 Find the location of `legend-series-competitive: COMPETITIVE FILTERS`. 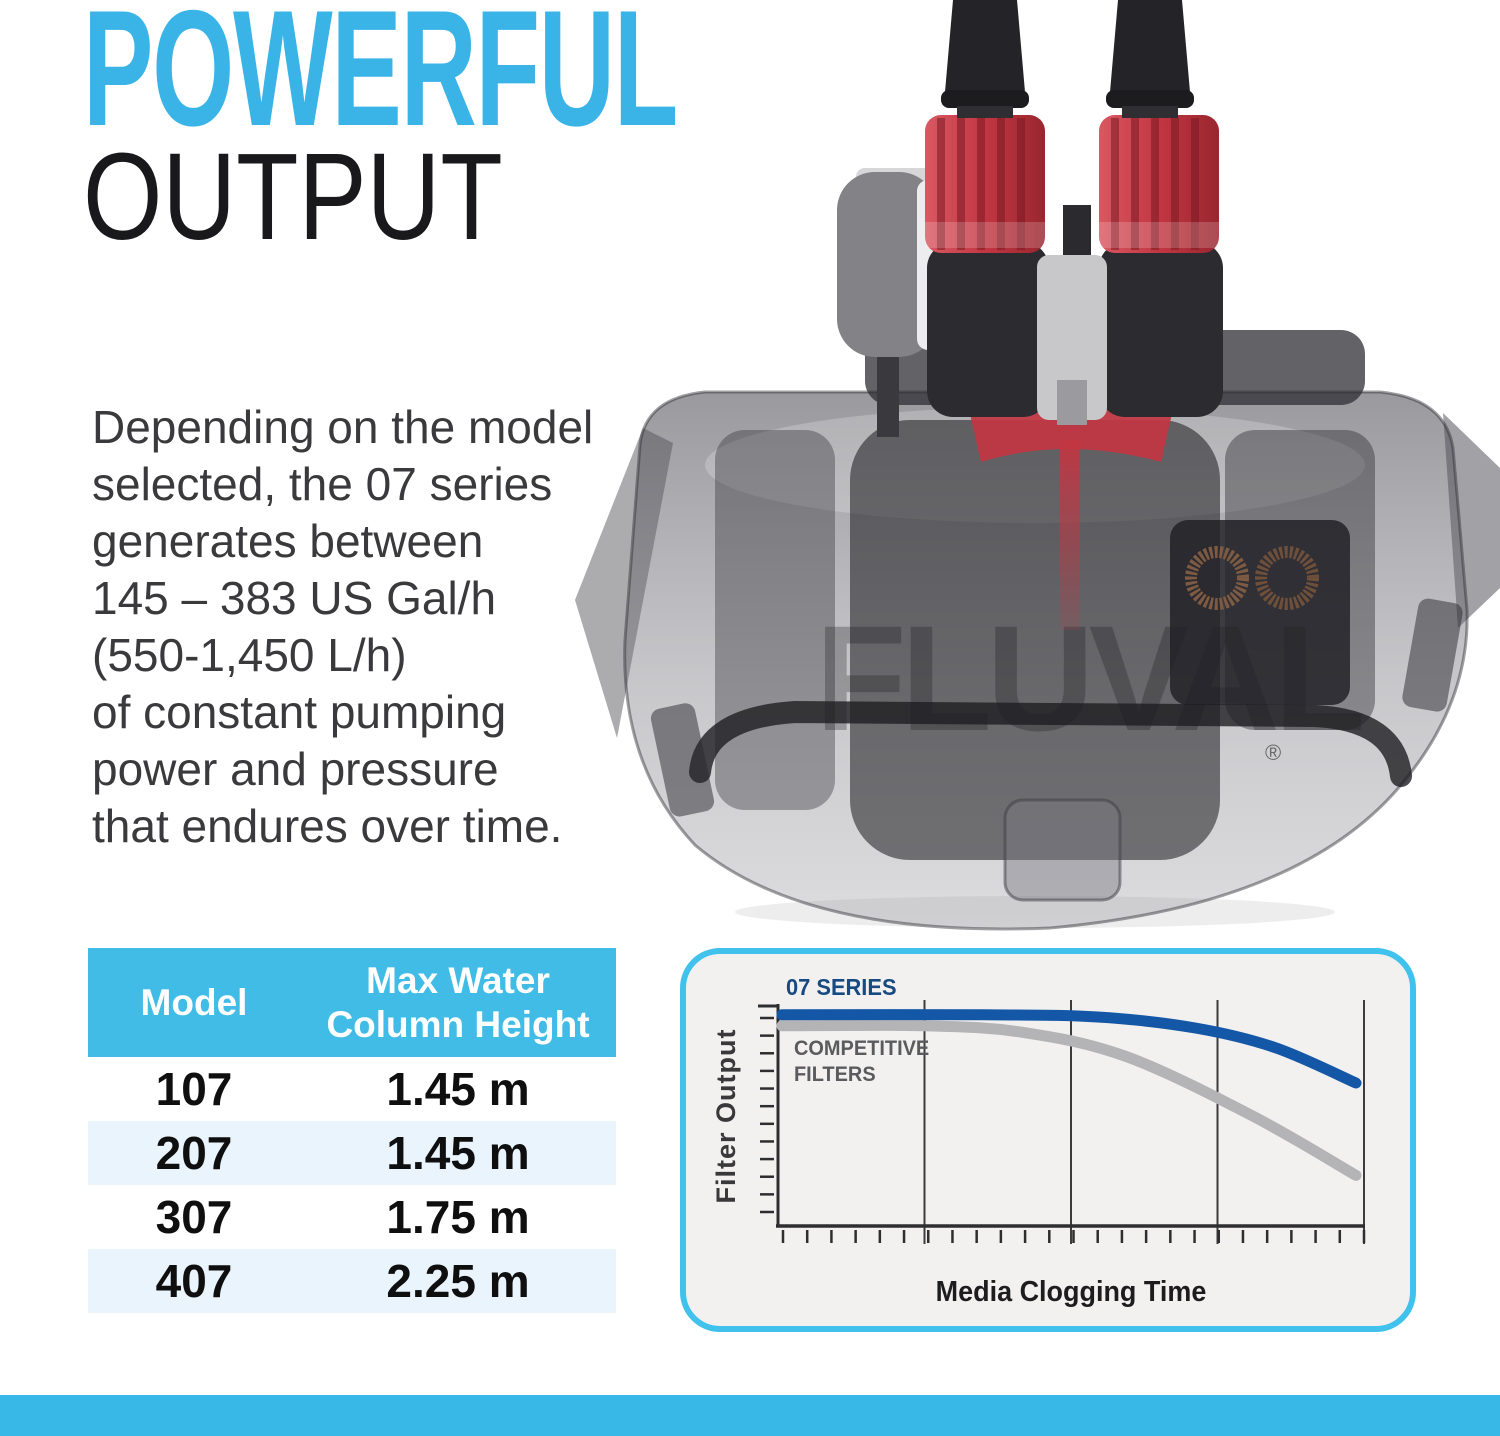

legend-series-competitive: COMPETITIVE FILTERS is located at coordinates (862, 1061).